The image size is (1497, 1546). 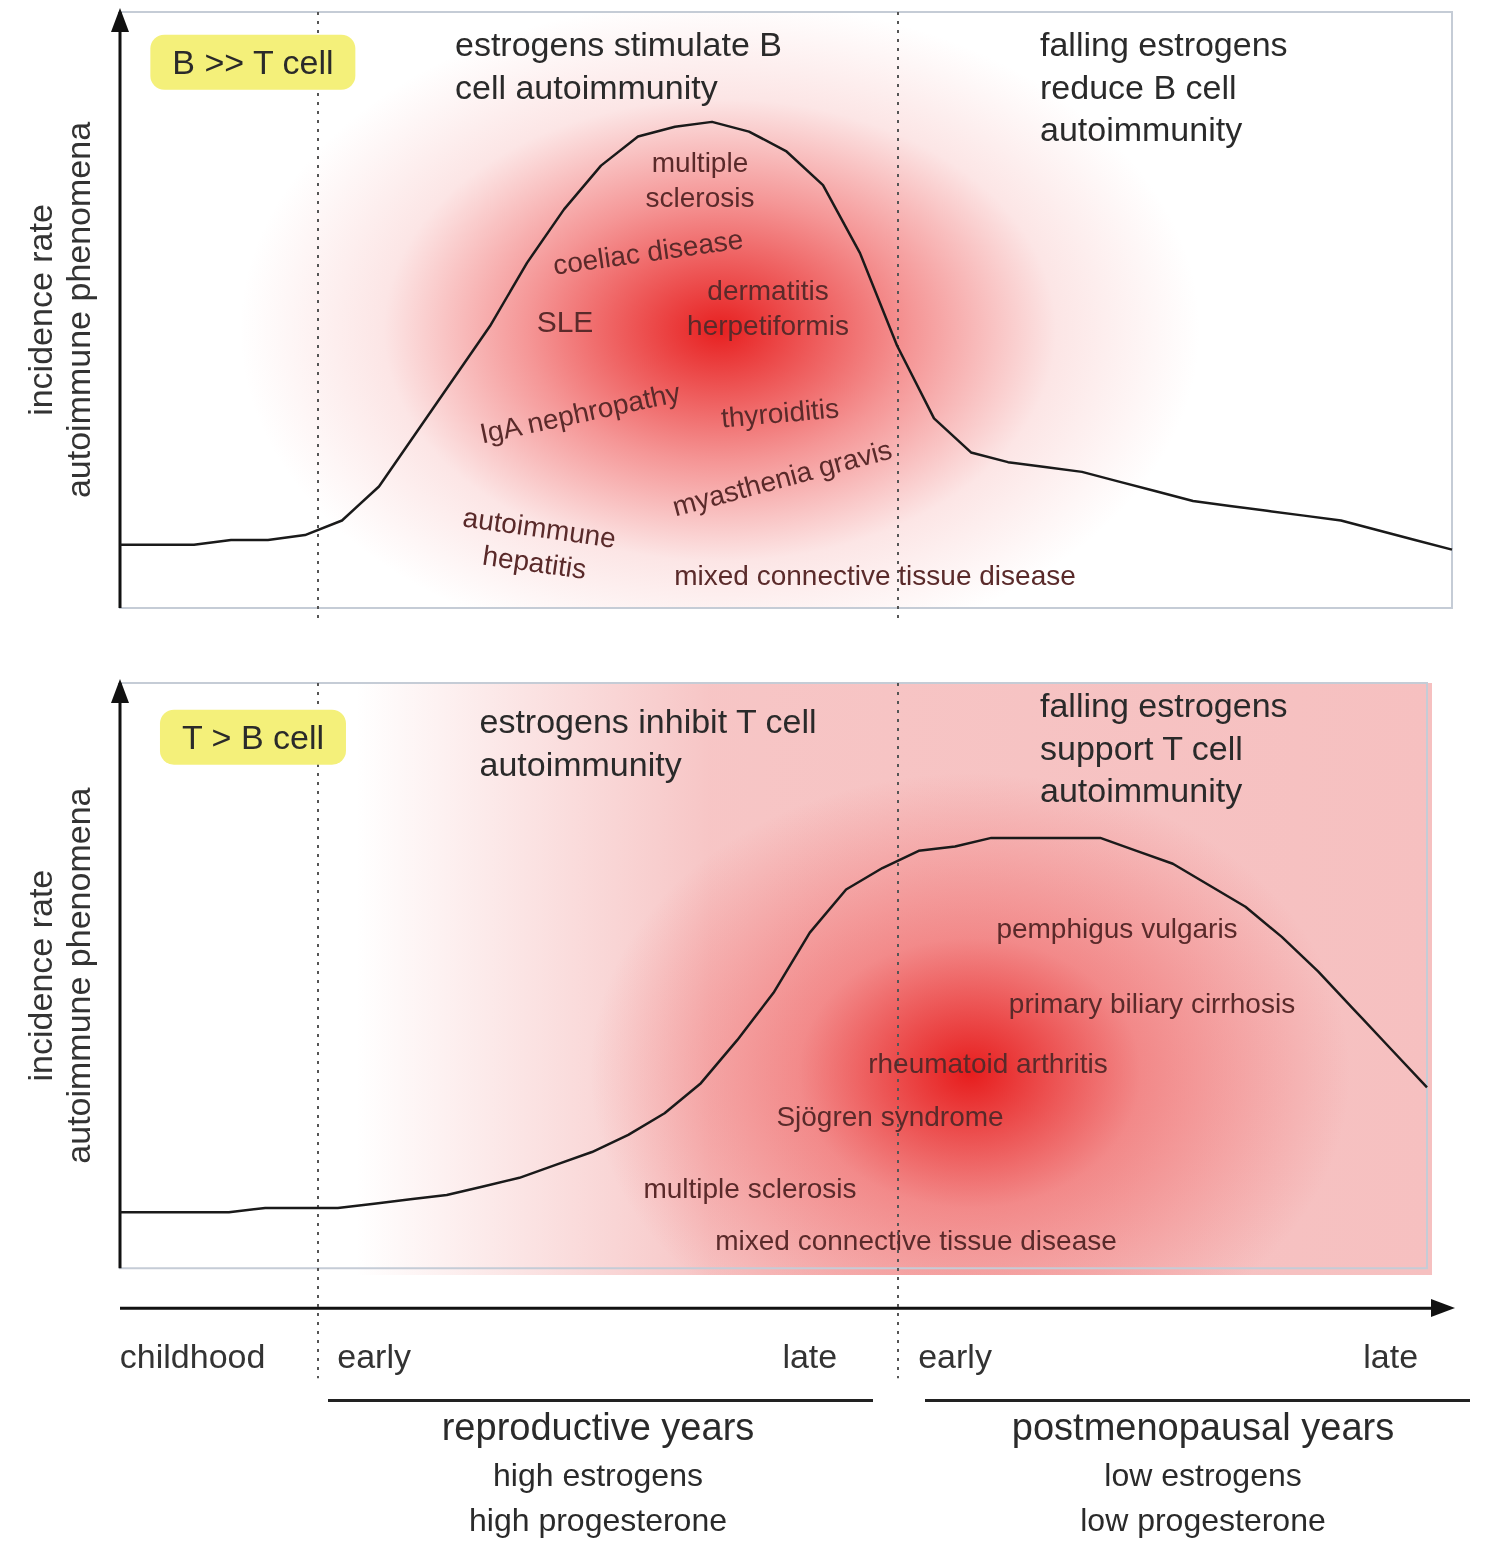 What do you see at coordinates (1164, 748) in the screenshot?
I see `text: falling estrogens support T cell autoimmunity` at bounding box center [1164, 748].